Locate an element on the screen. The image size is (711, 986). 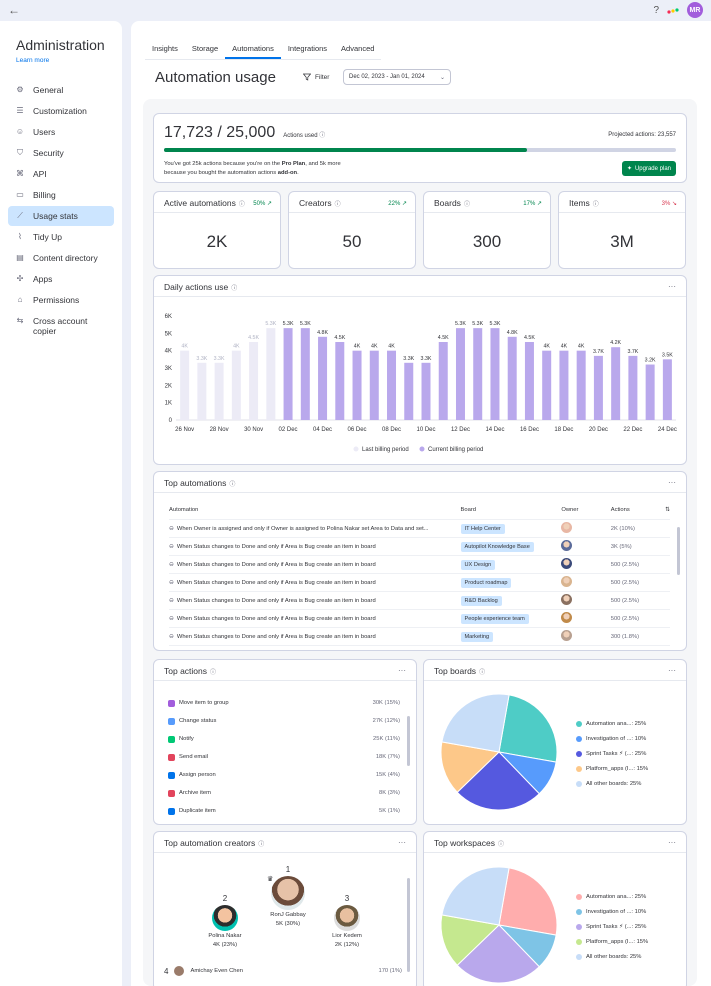
lock-icon: ⌂ is located at coordinates (20, 299).